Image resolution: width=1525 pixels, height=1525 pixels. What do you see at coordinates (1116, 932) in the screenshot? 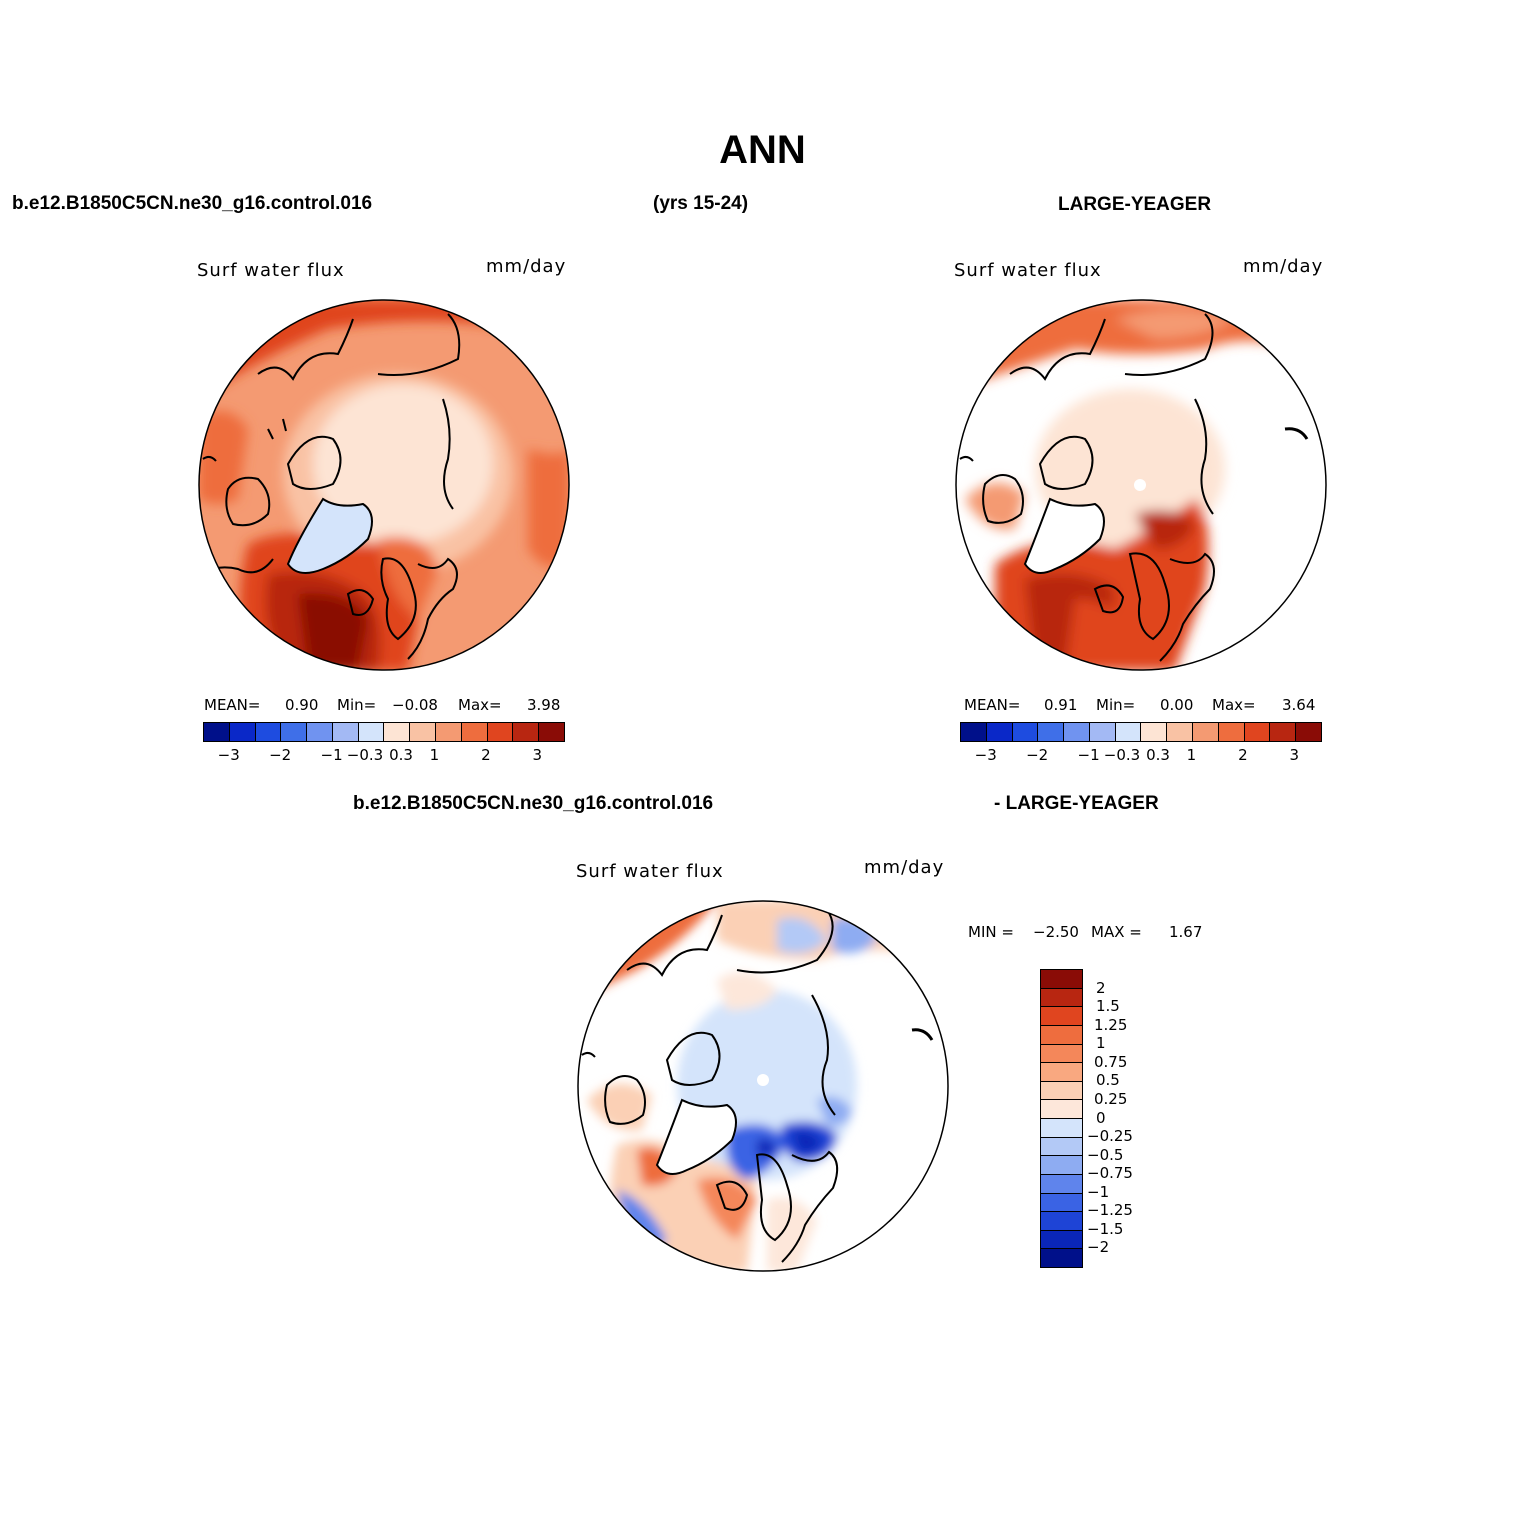
I see `diff-max-label: MAX =` at bounding box center [1116, 932].